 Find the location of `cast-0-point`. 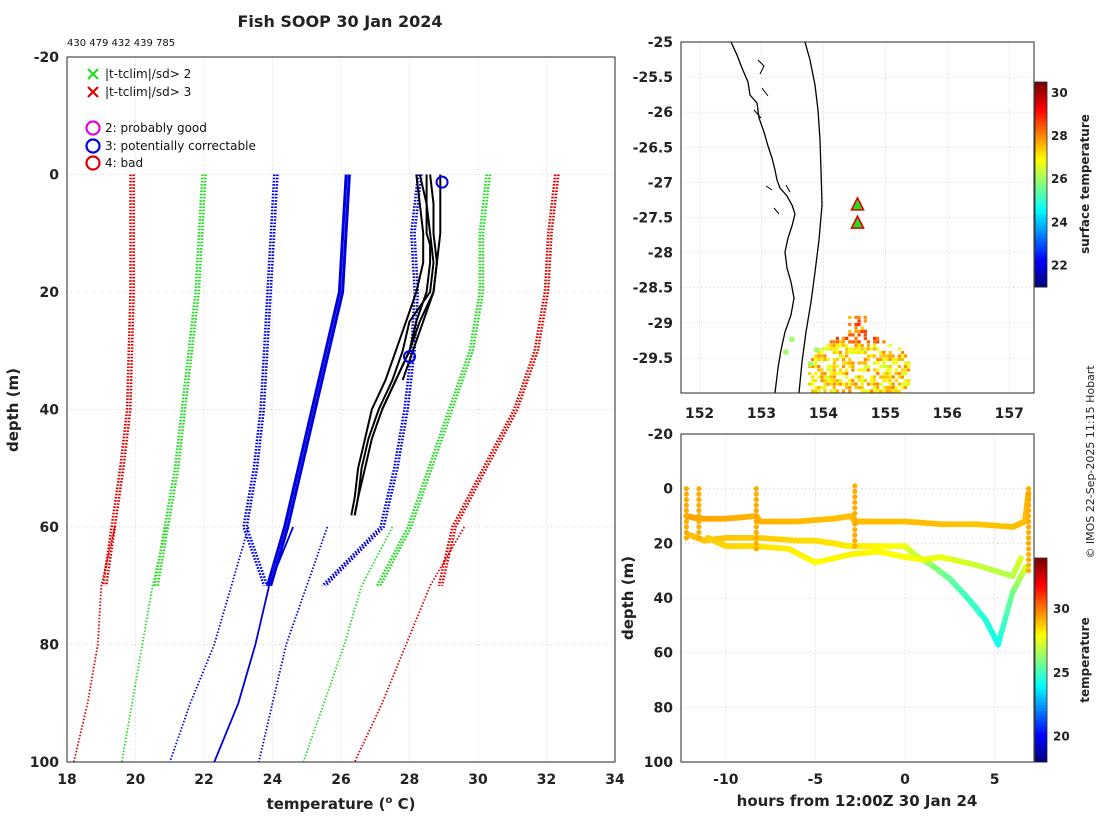

cast-0-point is located at coordinates (686, 494).